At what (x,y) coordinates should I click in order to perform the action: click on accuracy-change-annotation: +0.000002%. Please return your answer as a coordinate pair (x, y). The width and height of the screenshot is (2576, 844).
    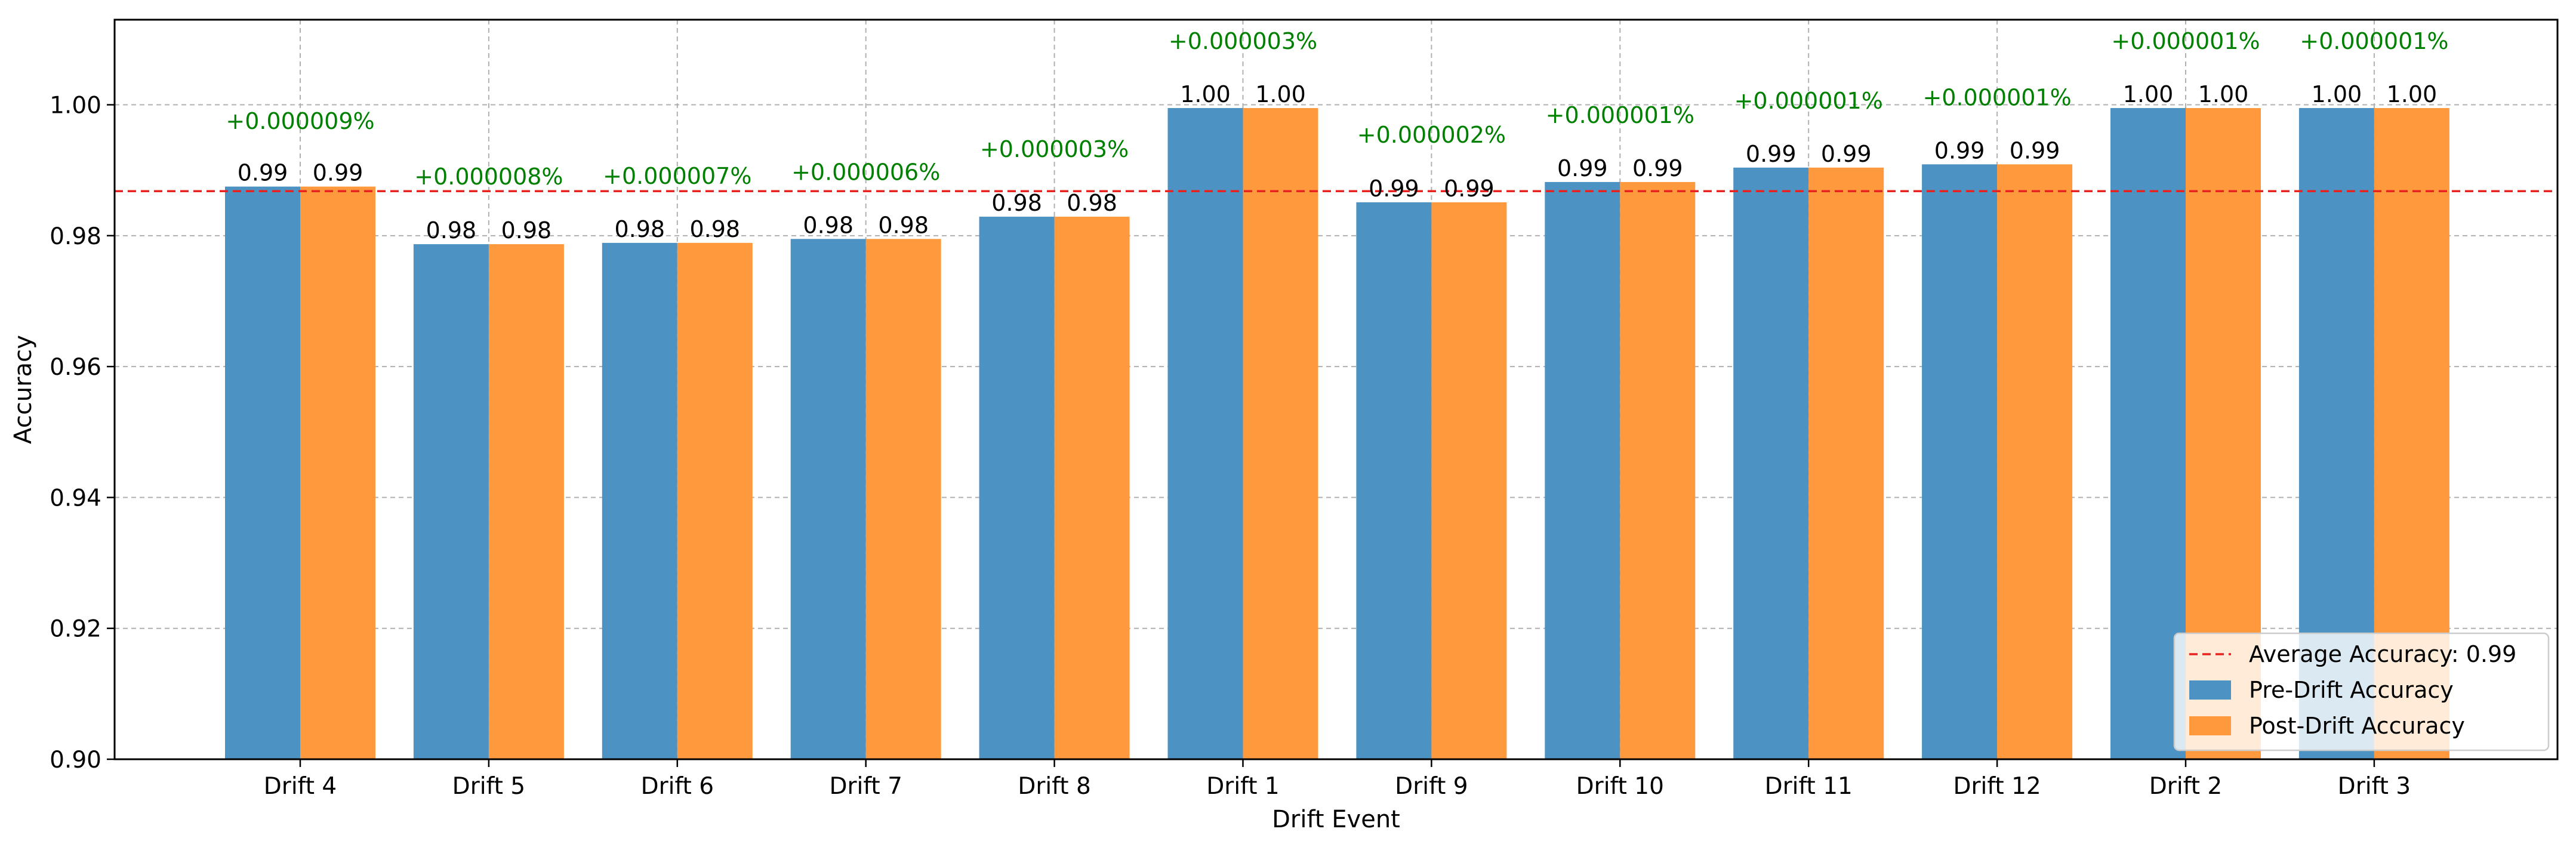
    Looking at the image, I should click on (1431, 135).